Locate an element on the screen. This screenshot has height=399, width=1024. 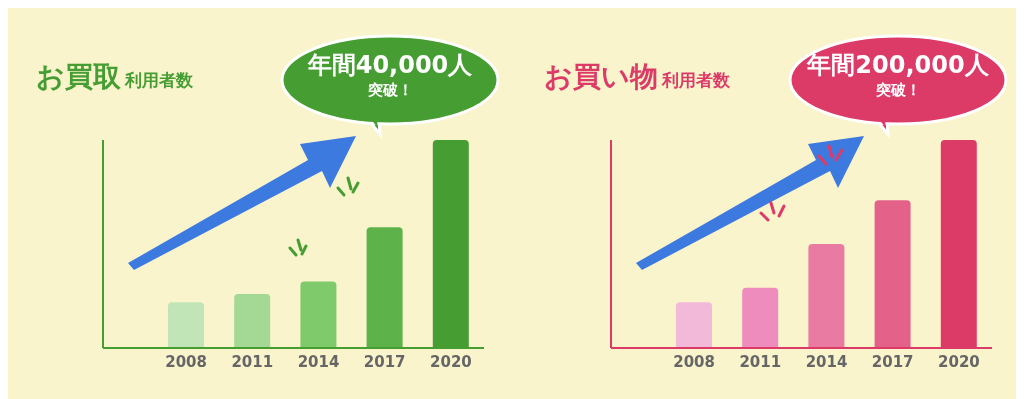
chart-title: お買取 is located at coordinates (78, 76).